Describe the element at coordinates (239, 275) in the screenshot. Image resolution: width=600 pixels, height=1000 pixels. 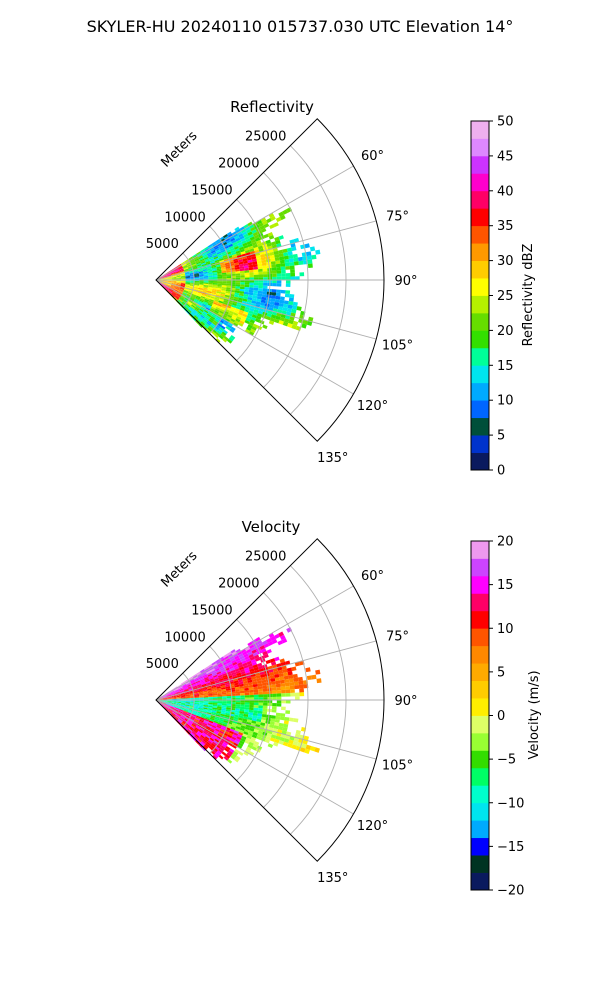
I see `reflectivity-data` at that location.